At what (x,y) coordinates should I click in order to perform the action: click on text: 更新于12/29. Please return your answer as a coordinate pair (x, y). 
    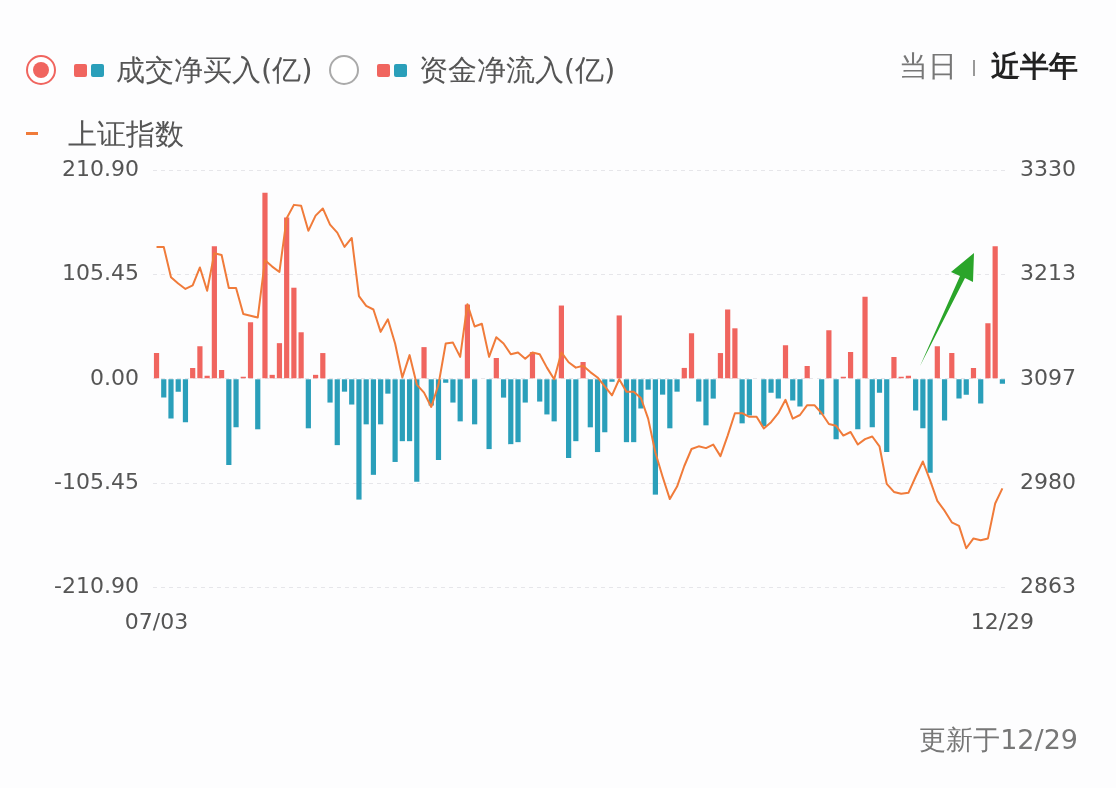
    Looking at the image, I should click on (998, 740).